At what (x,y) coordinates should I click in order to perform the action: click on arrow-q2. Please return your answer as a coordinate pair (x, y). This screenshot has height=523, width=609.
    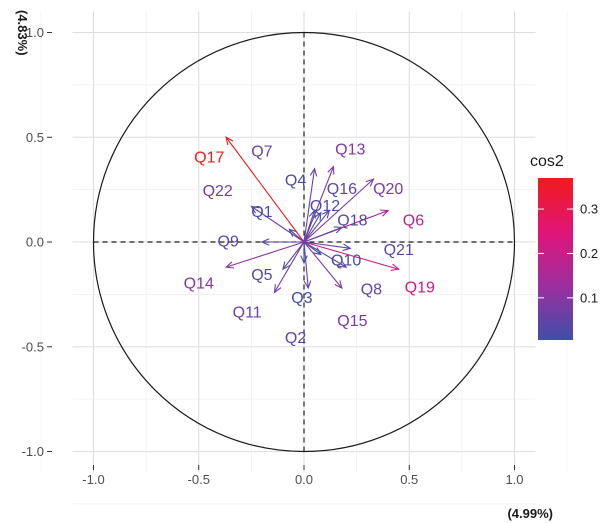
    Looking at the image, I should click on (307, 265).